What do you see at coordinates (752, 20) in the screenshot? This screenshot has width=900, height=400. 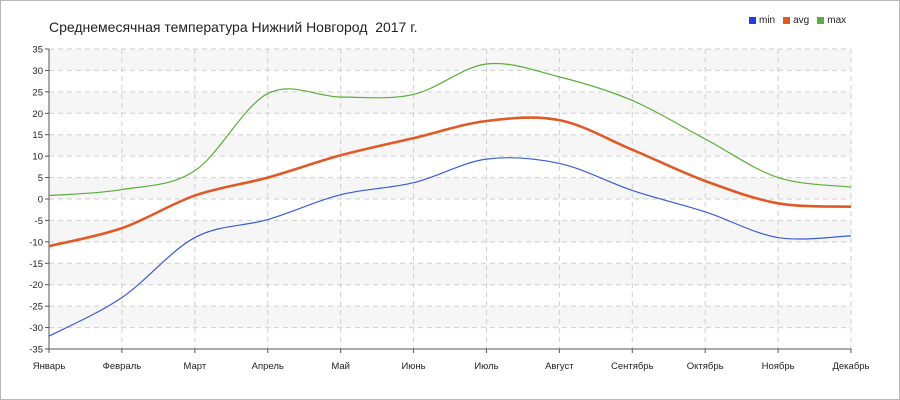 I see `legend-swatch-min` at bounding box center [752, 20].